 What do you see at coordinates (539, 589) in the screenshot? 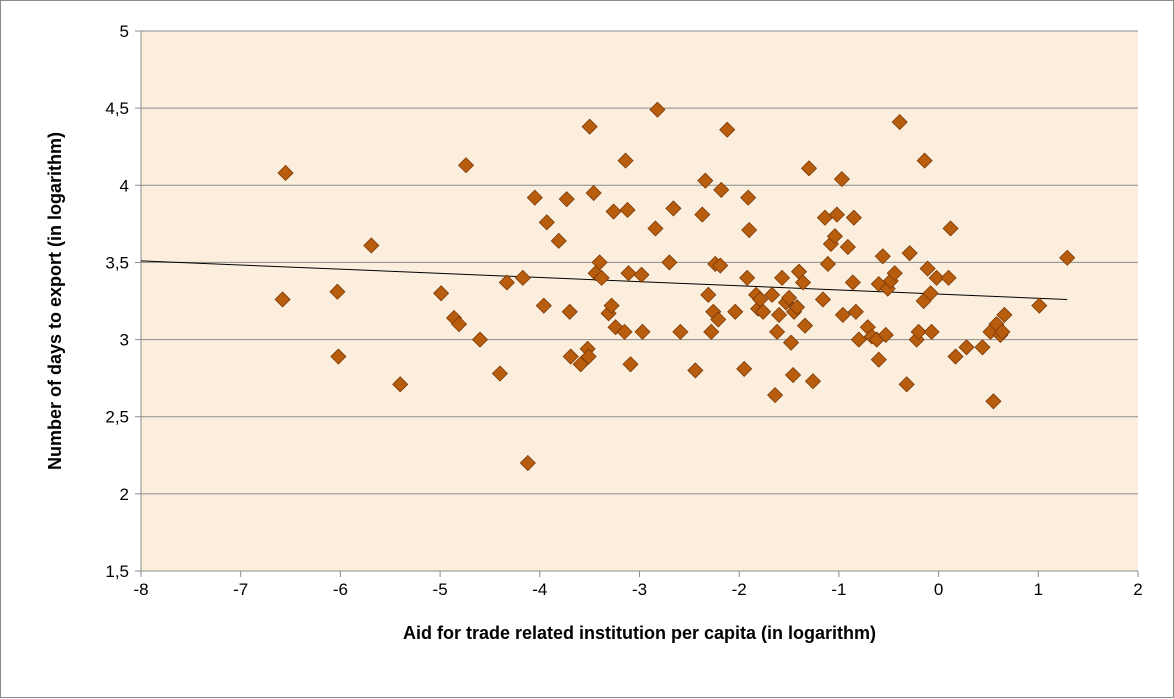
I see `x-tick-label: -4` at bounding box center [539, 589].